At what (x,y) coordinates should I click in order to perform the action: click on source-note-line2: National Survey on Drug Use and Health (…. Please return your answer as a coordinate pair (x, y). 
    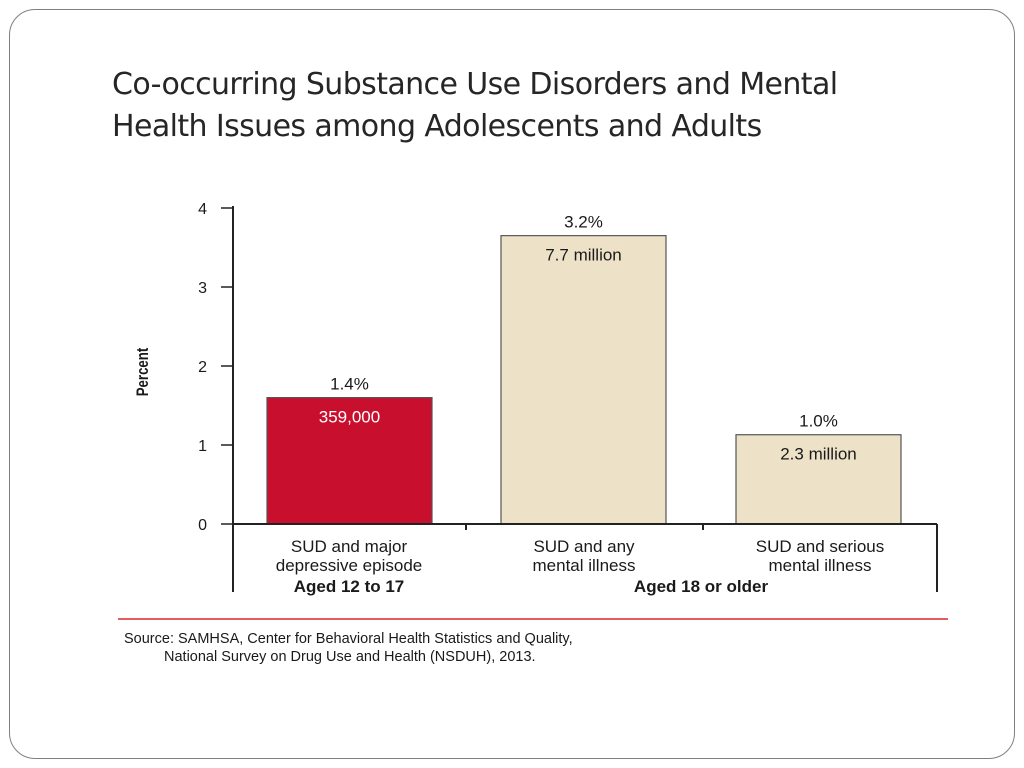
    Looking at the image, I should click on (350, 657).